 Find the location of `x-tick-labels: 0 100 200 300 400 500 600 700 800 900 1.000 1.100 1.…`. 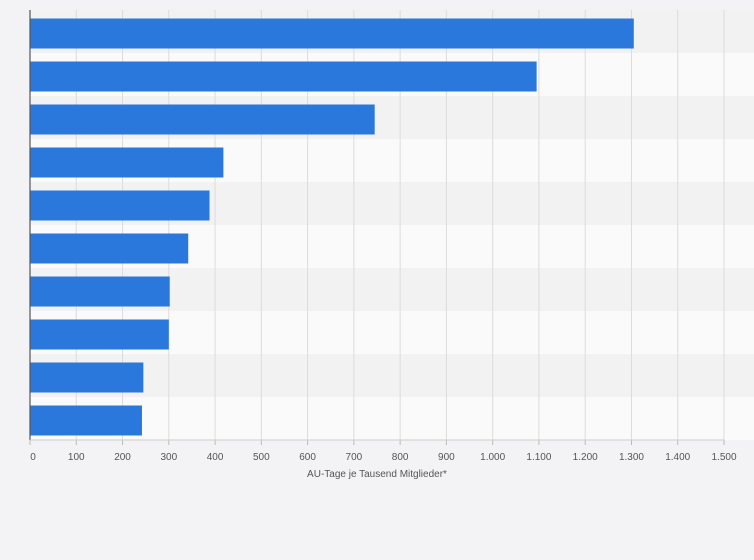

x-tick-labels: 0 100 200 300 400 500 600 700 800 900 1.000 1.100 1.… is located at coordinates (383, 457).